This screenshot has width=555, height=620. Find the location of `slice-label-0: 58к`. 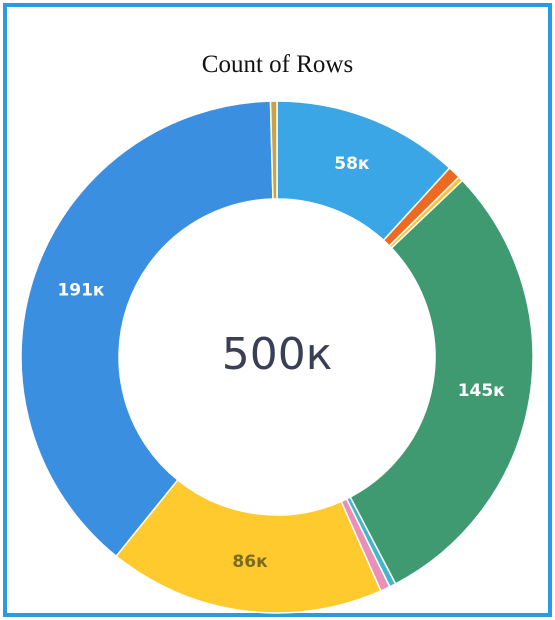

slice-label-0: 58к is located at coordinates (352, 164).